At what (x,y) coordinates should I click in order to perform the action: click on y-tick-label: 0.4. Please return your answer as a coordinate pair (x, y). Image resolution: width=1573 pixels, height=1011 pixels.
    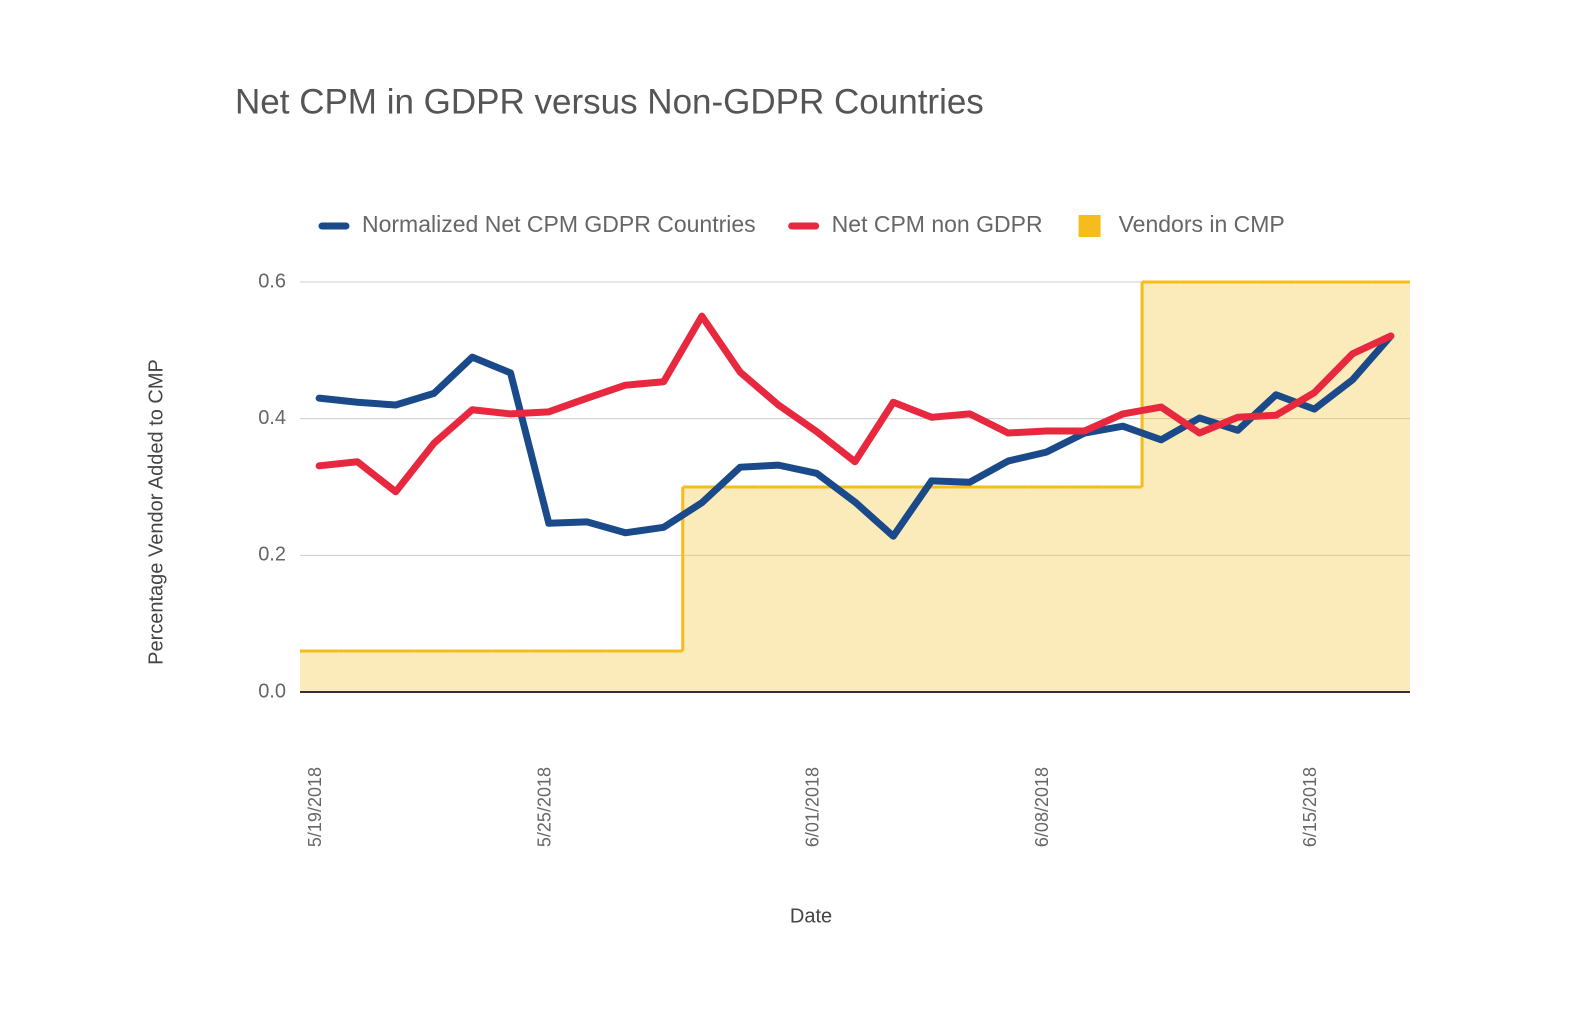
    Looking at the image, I should click on (272, 418).